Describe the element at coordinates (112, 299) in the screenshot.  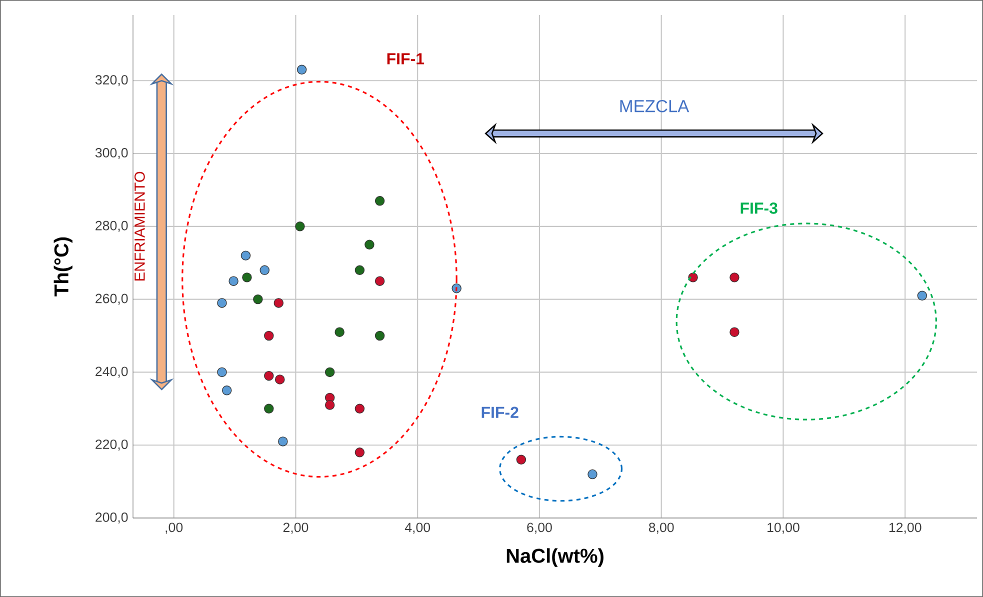
I see `y-tick-label: 260,0` at that location.